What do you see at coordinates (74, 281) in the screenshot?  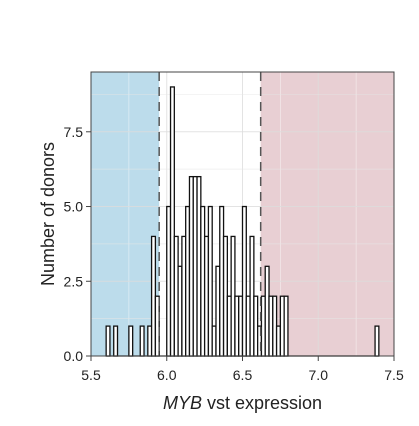 I see `y-tick-label: 2.5` at bounding box center [74, 281].